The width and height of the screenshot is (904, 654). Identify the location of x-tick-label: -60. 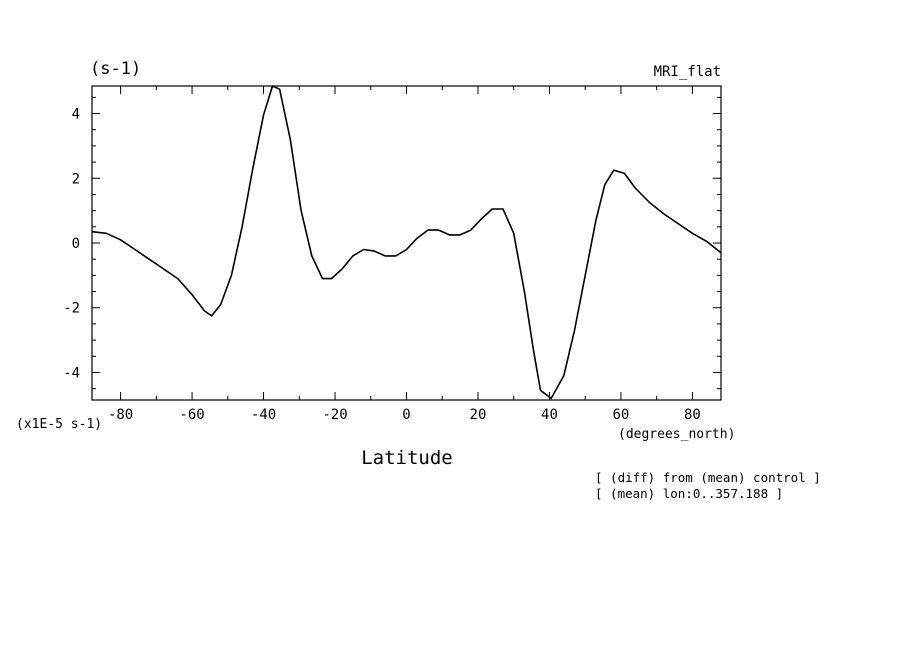
(191, 415).